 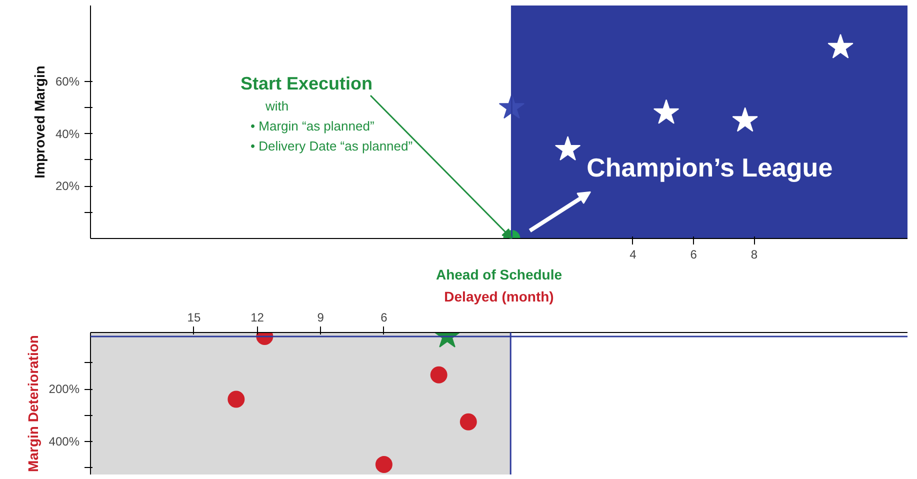 What do you see at coordinates (257, 317) in the screenshot?
I see `x-tick-label: 12` at bounding box center [257, 317].